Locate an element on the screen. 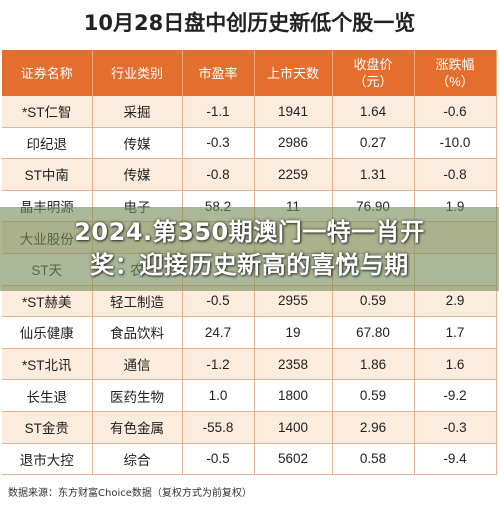 The width and height of the screenshot is (499, 511). table-cell: 采掘 is located at coordinates (137, 112).